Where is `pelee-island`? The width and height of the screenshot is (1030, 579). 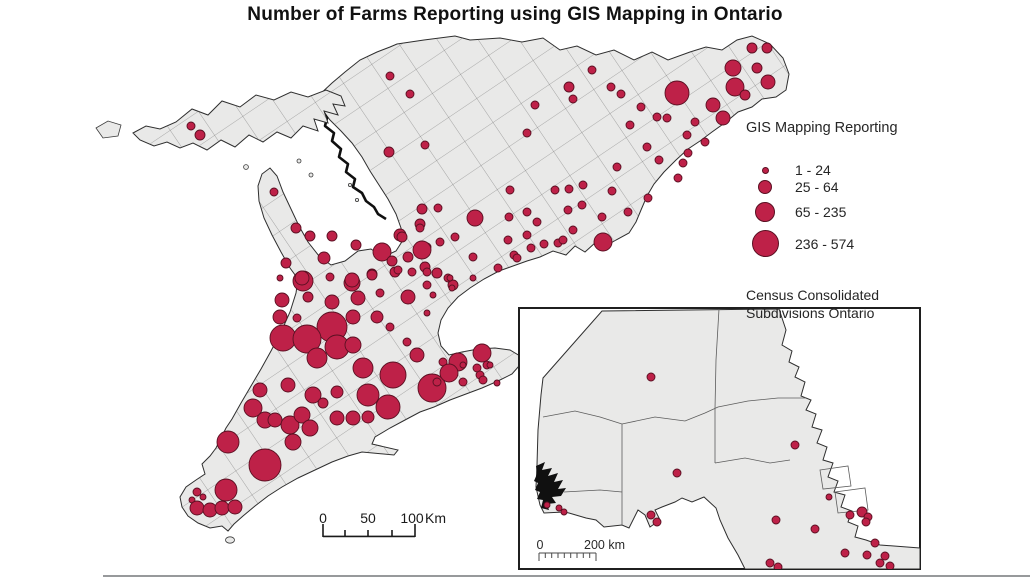
pelee-island is located at coordinates (230, 540).